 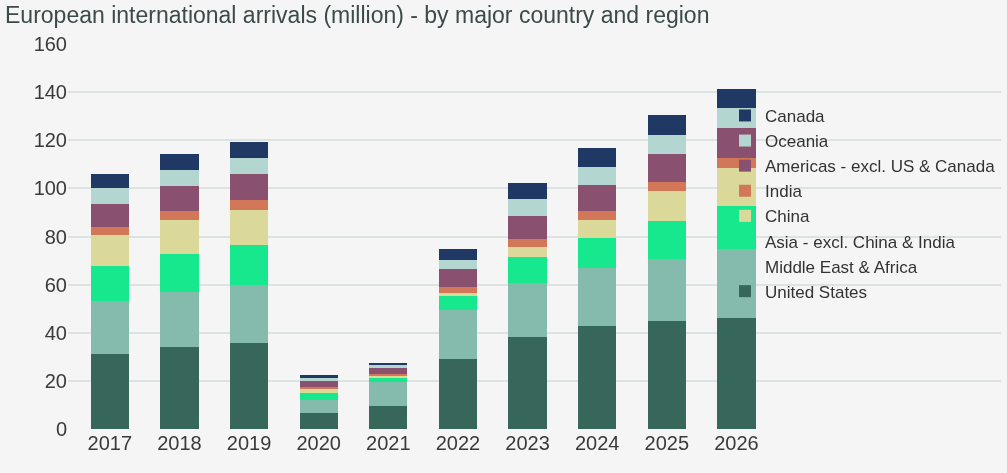 What do you see at coordinates (55, 236) in the screenshot?
I see `y-tick-label: 80` at bounding box center [55, 236].